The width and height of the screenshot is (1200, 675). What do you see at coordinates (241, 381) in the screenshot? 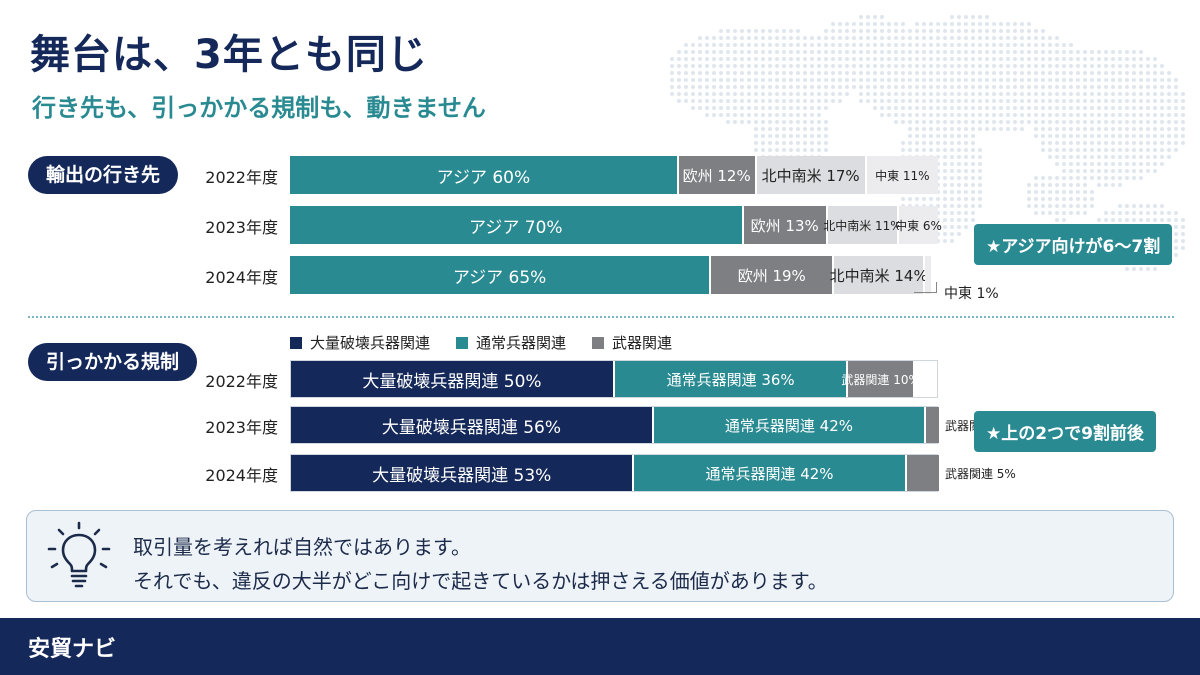
I see `regulation-row-label: 2022年度` at bounding box center [241, 381].